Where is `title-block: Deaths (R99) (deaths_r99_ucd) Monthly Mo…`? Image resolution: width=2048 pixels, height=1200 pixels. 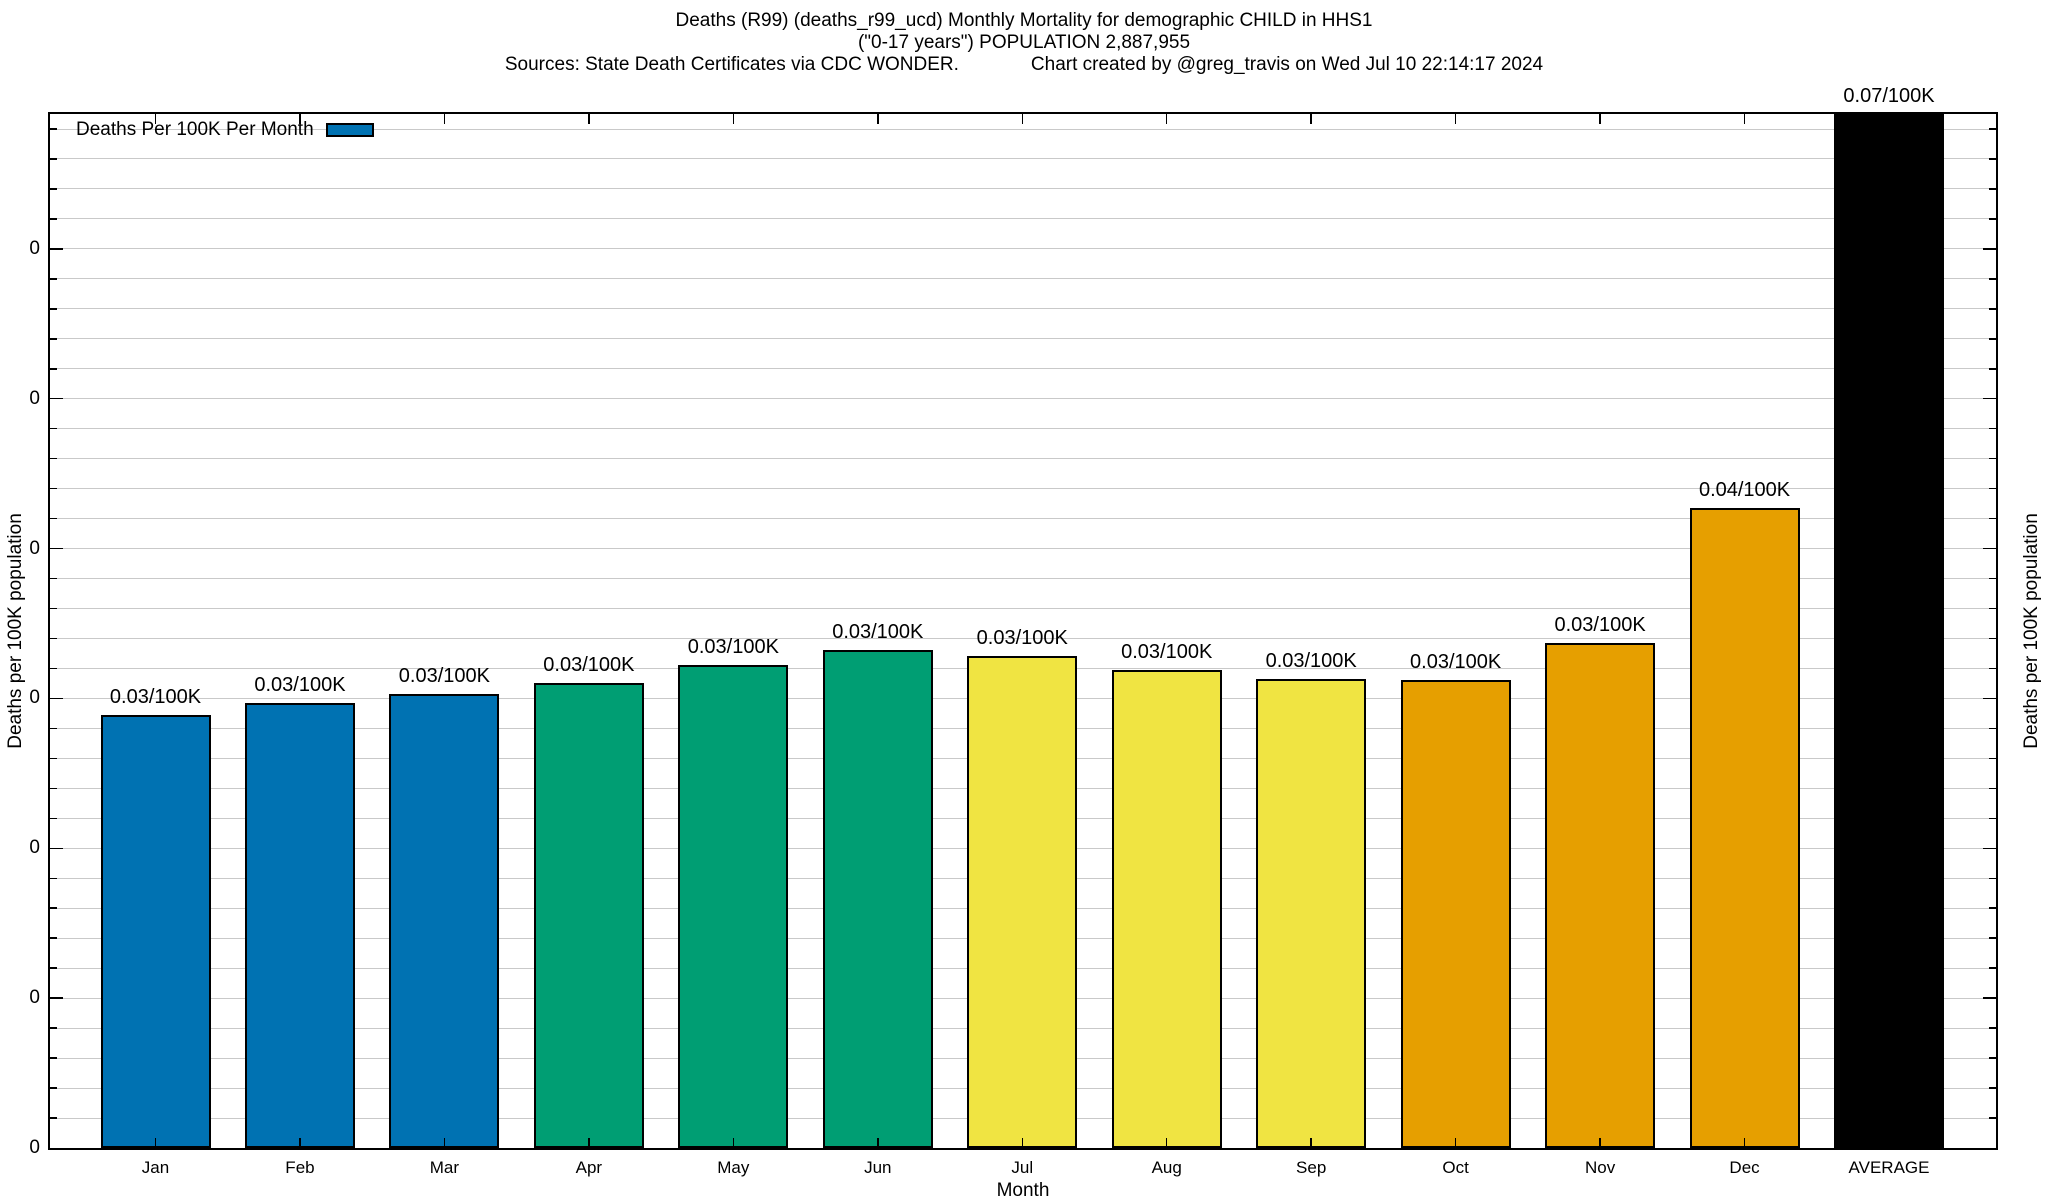 title-block: Deaths (R99) (deaths_r99_ucd) Monthly Mo… is located at coordinates (1024, 43).